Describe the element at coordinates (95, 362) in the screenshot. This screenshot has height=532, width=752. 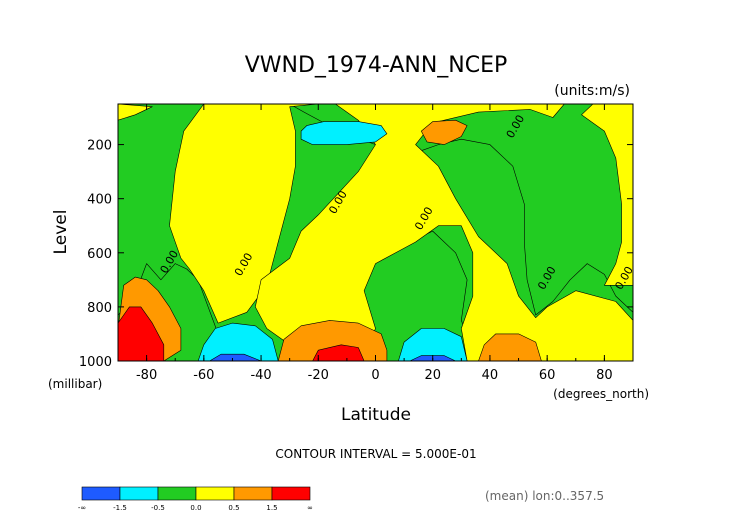
I see `y-tick-label: 1000` at that location.